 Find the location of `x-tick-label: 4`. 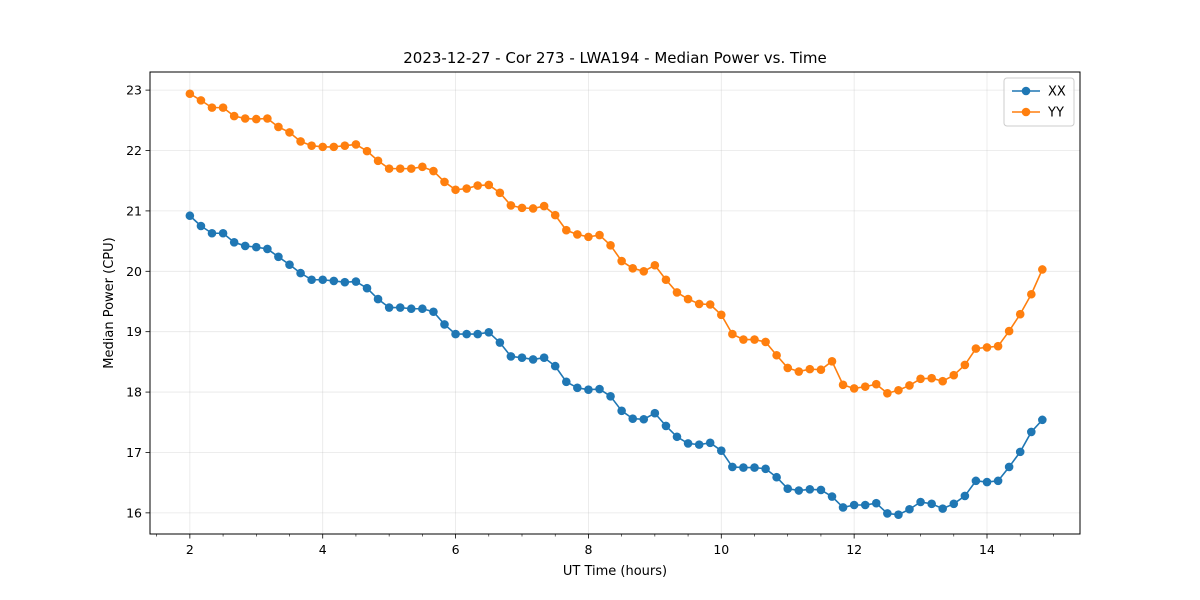

x-tick-label: 4 is located at coordinates (323, 549).